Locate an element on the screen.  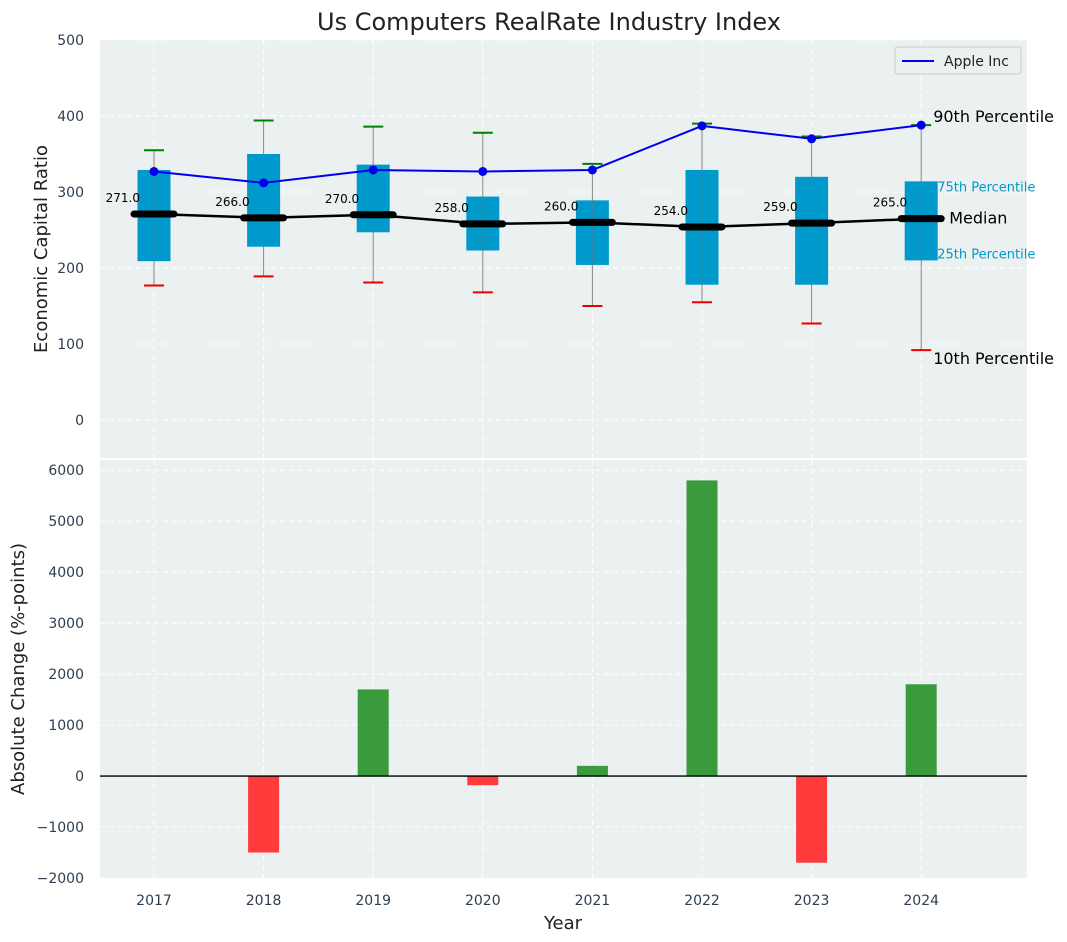
median-value-label: 259.0 is located at coordinates (780, 207).